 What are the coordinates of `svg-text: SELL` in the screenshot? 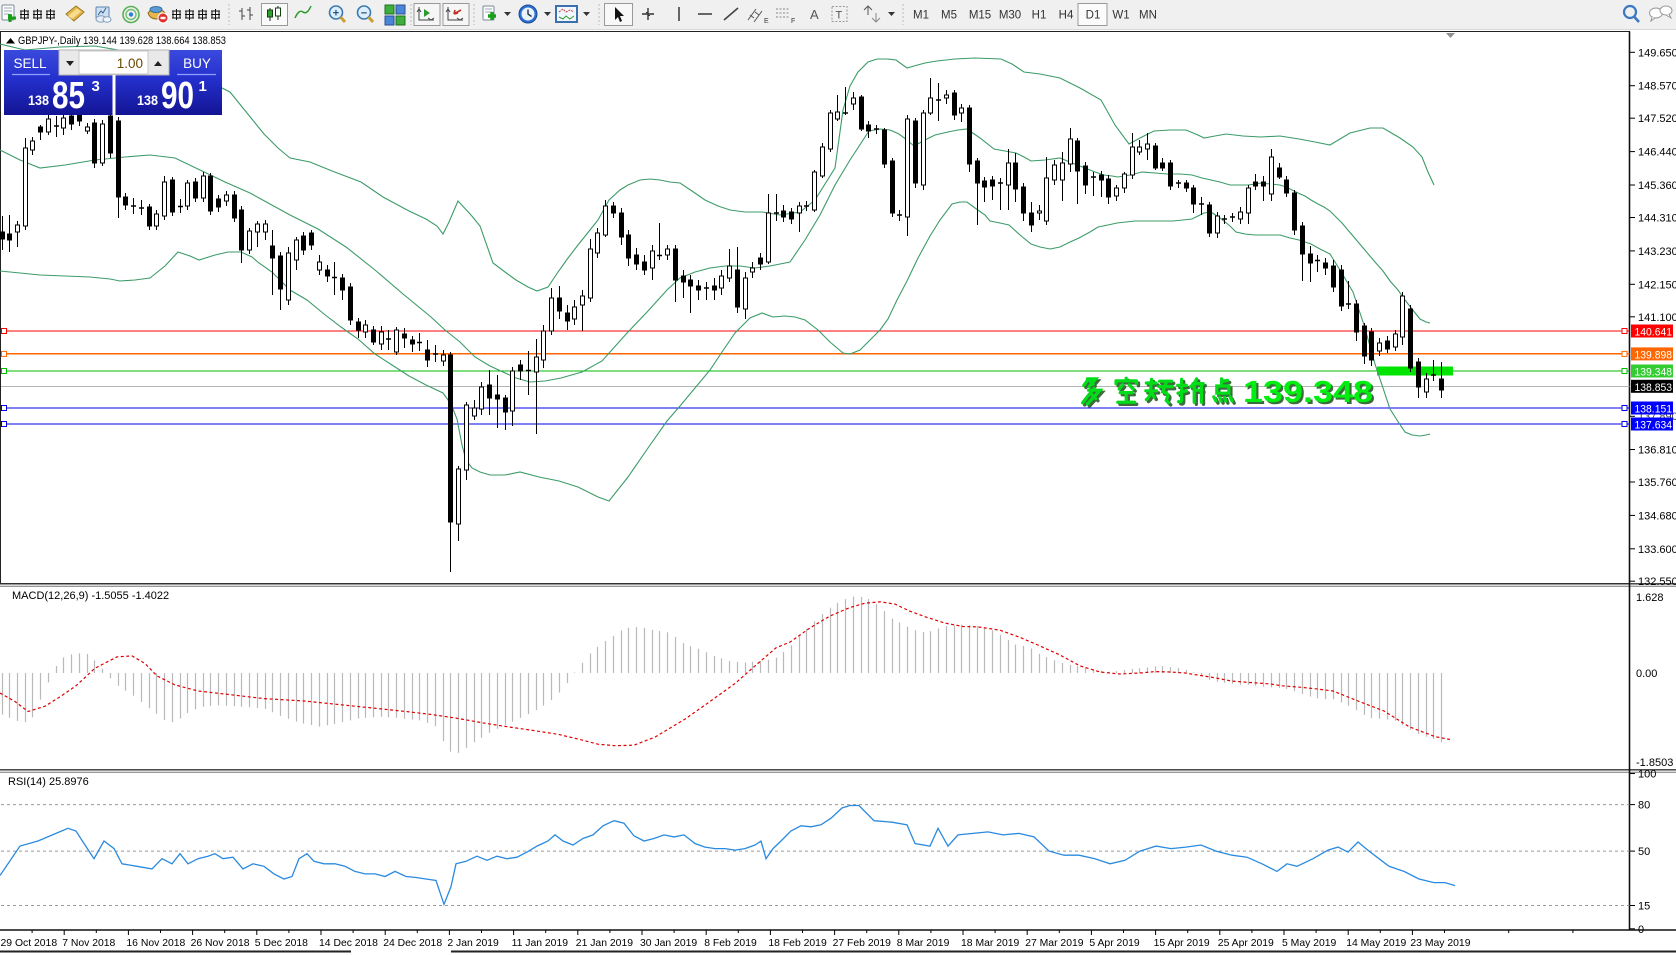 It's located at (30, 63).